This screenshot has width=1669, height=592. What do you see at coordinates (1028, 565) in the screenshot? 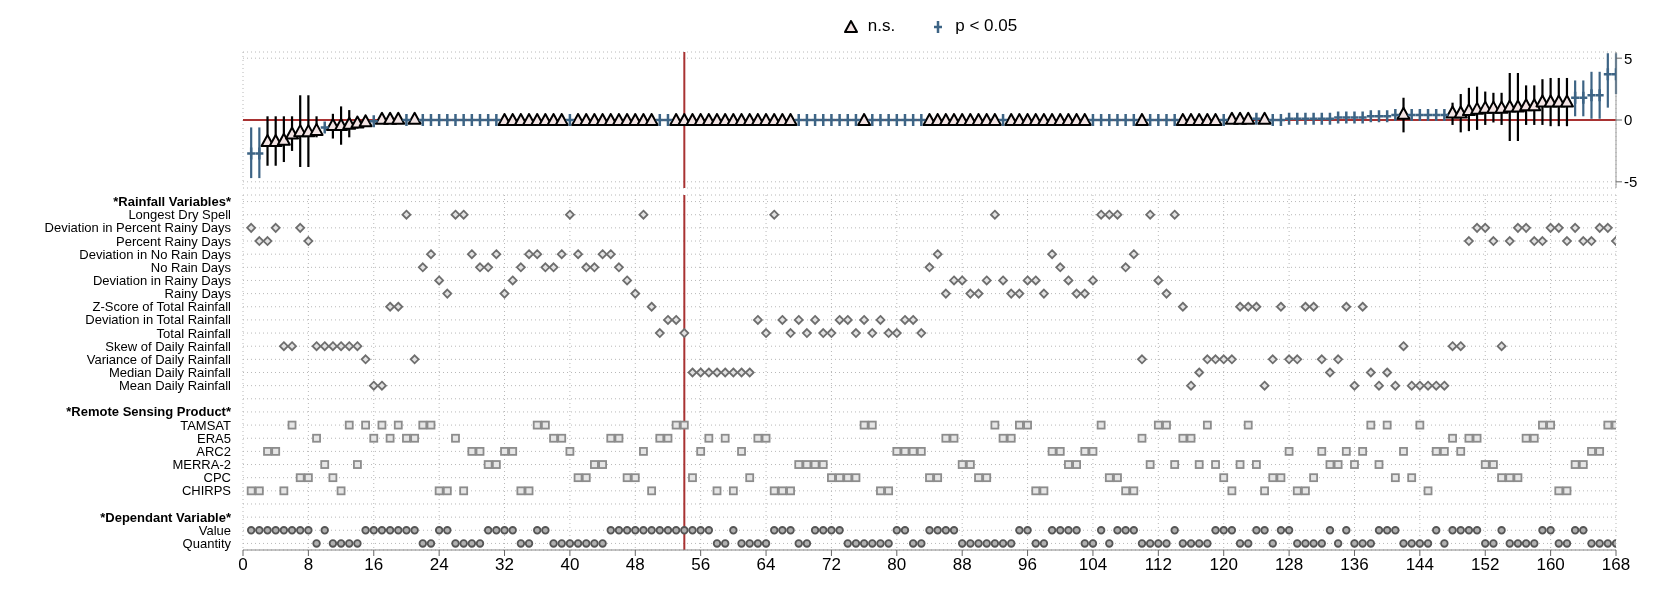
I see `x-tick-label: 96` at bounding box center [1028, 565].